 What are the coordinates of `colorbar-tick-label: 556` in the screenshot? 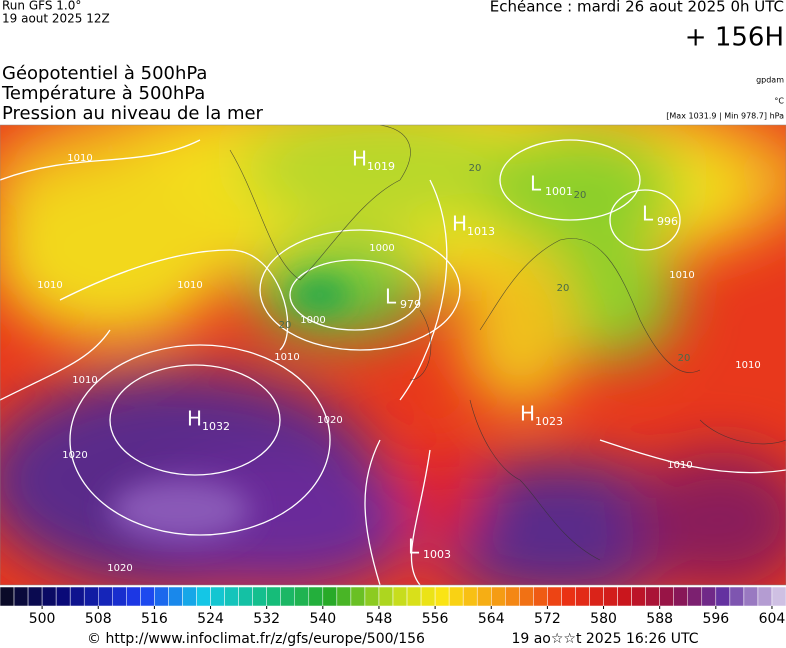 It's located at (435, 619).